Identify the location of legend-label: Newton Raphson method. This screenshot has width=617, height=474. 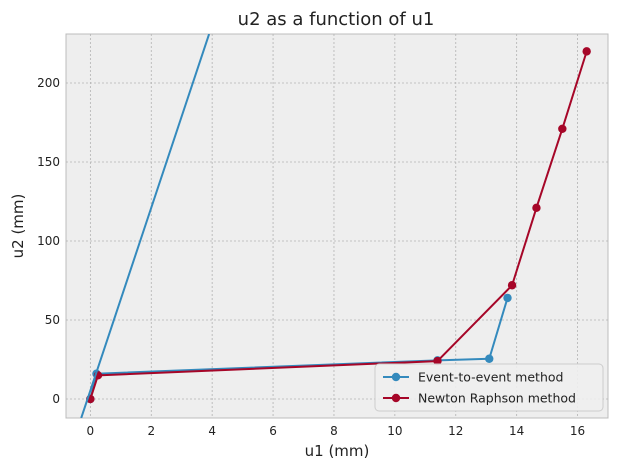
(497, 398).